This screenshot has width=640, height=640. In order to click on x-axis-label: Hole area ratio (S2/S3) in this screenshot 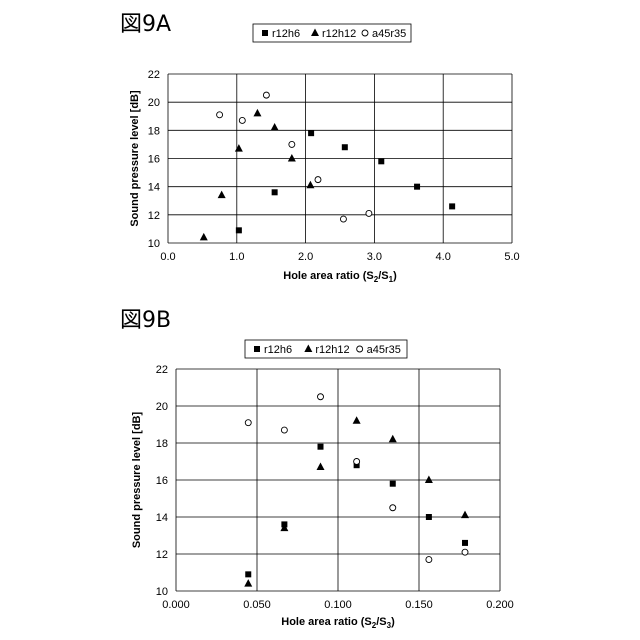, I will do `click(338, 623)`.